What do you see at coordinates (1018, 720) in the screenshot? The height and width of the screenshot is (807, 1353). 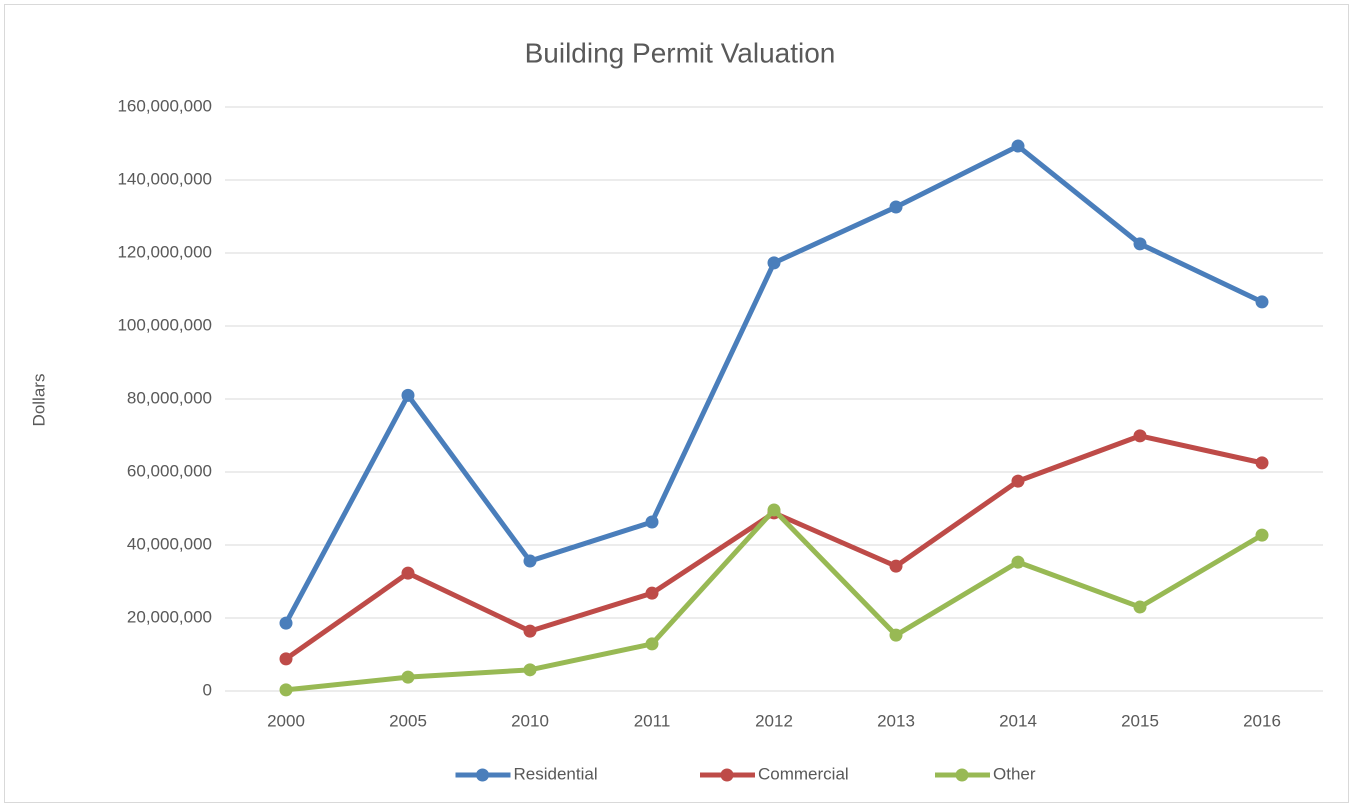 I see `x-tick-label: 2014` at bounding box center [1018, 720].